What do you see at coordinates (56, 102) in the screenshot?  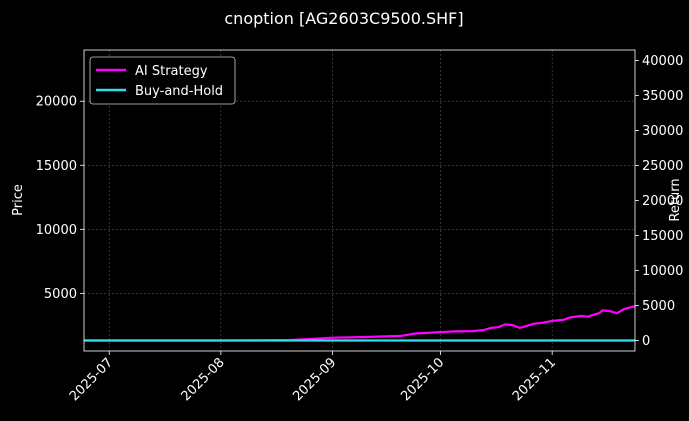 I see `y-left-tick-label: 20000` at bounding box center [56, 102].